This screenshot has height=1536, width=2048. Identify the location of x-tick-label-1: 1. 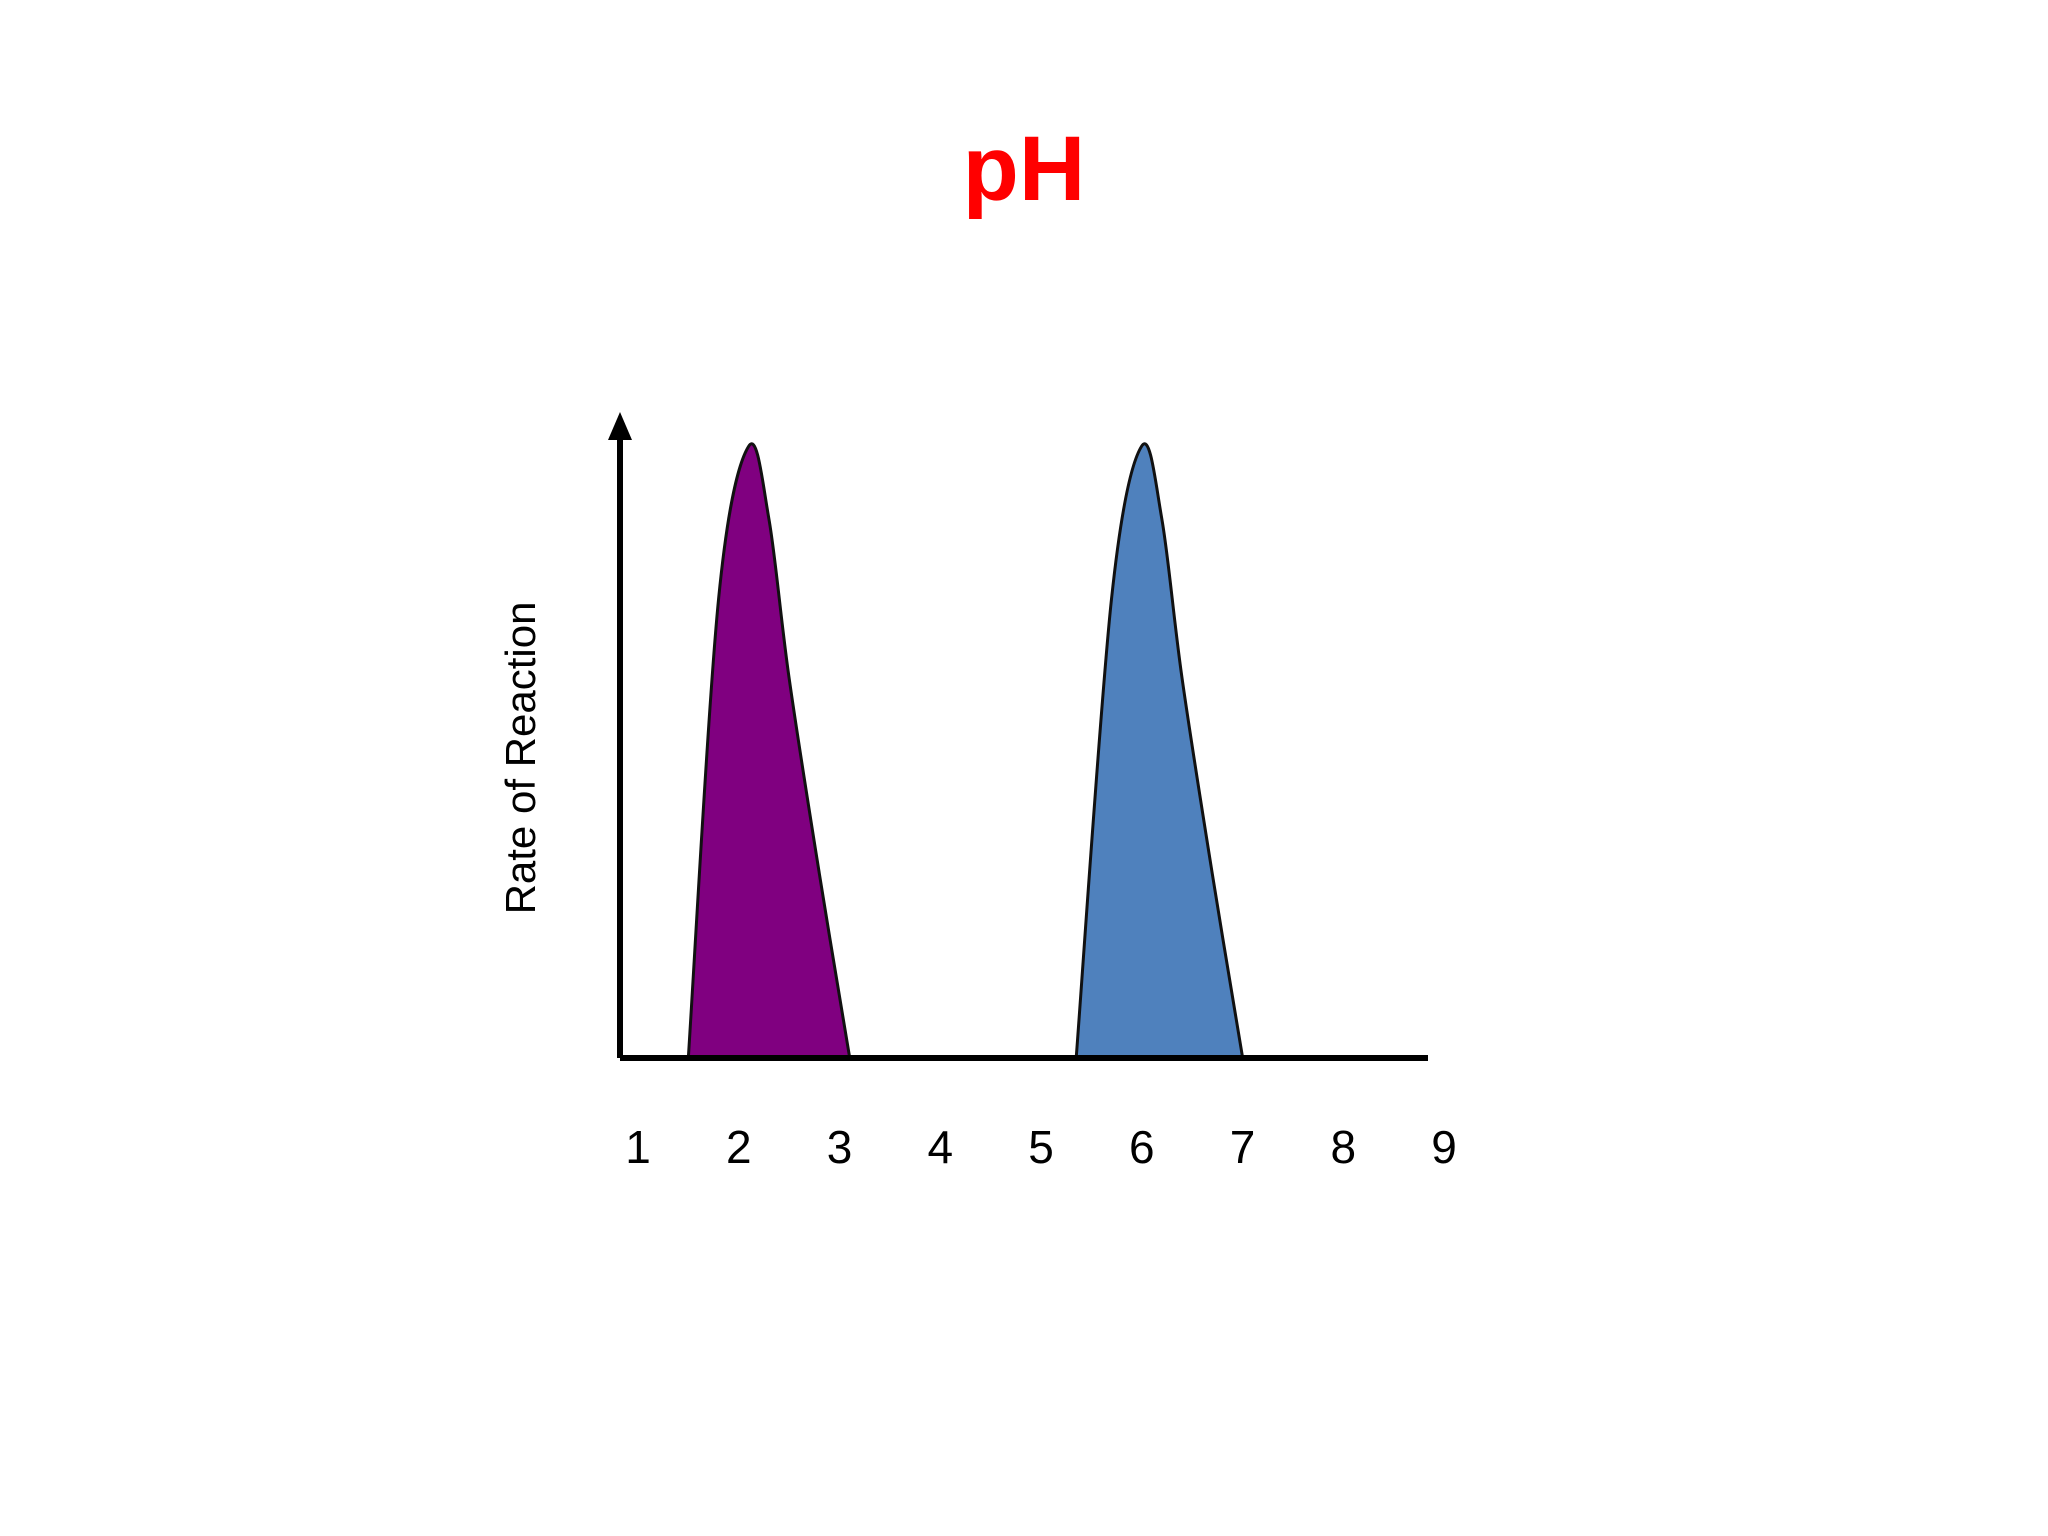
(638, 1147).